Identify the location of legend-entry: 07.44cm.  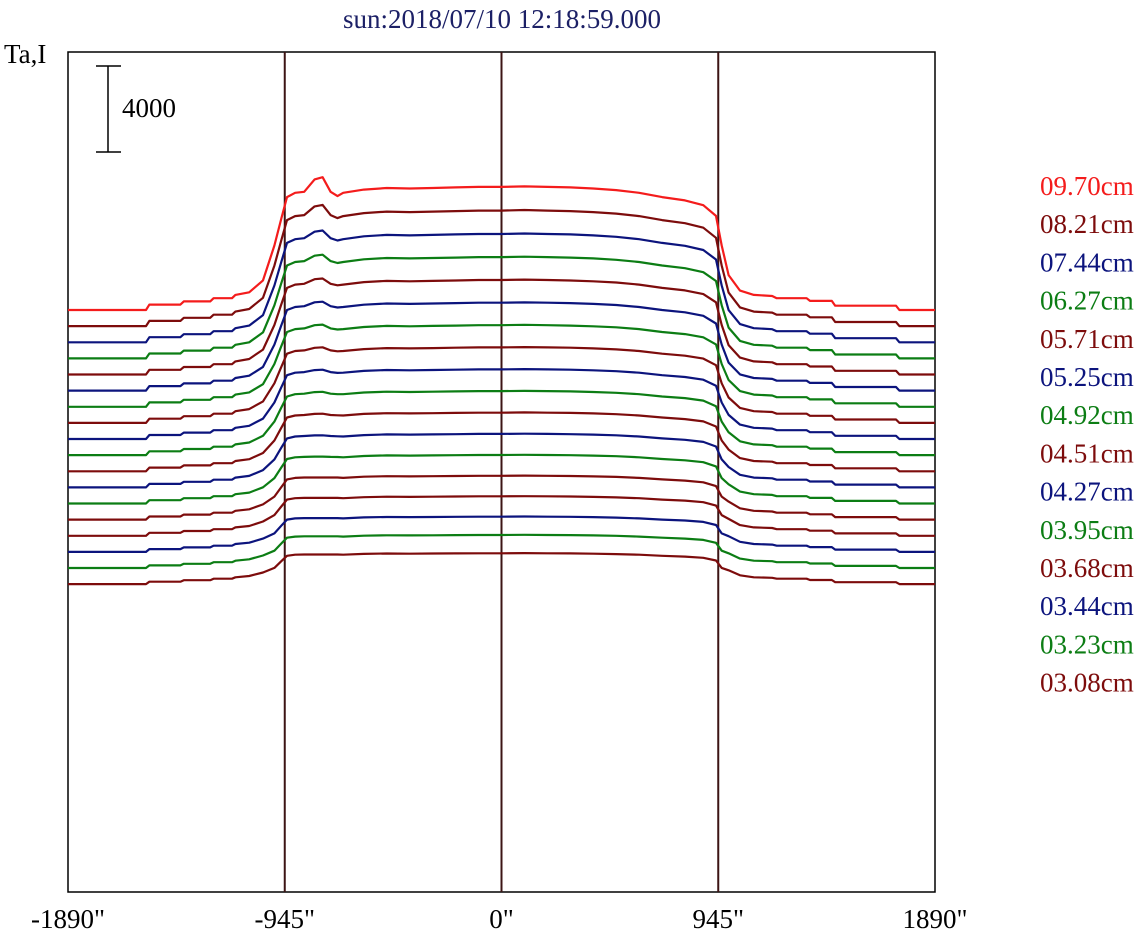
(1087, 262).